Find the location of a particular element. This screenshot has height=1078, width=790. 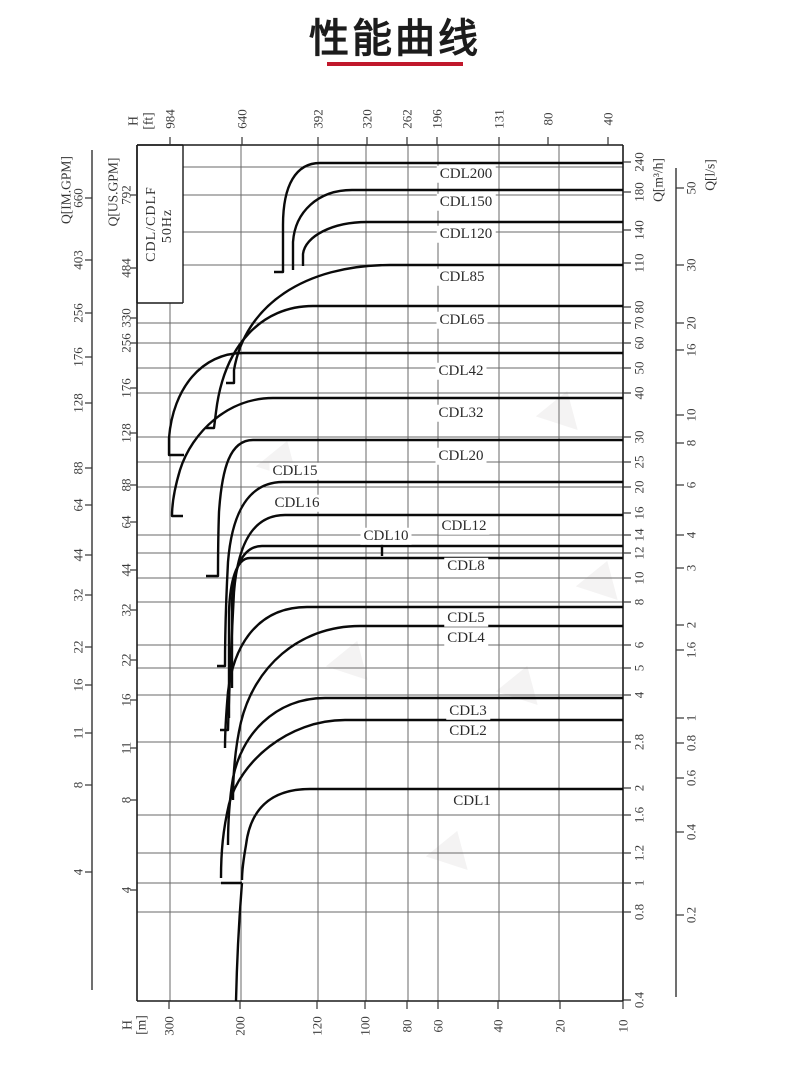

flow-us-gpm-tick-label: 128 is located at coordinates (126, 433).